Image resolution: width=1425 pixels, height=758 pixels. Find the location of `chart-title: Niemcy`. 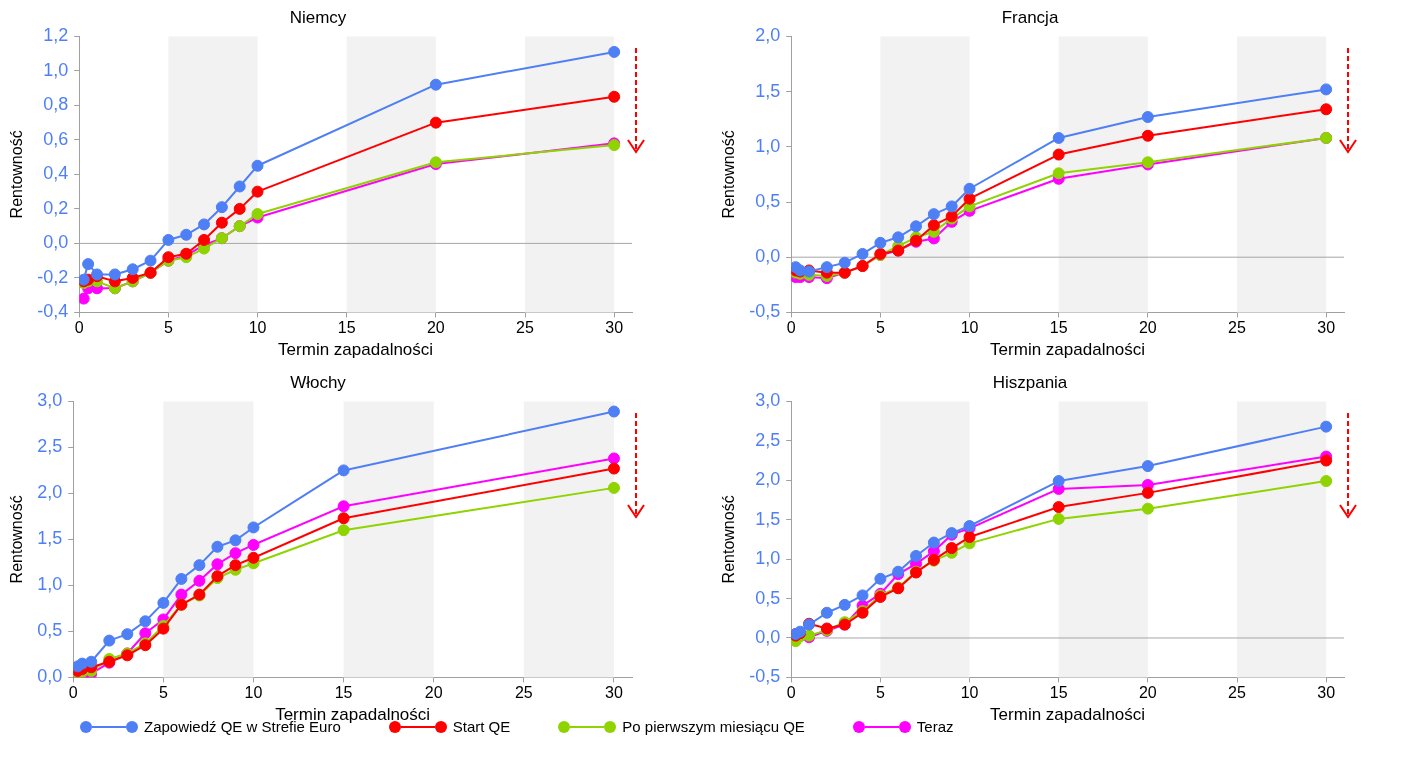

chart-title: Niemcy is located at coordinates (318, 17).